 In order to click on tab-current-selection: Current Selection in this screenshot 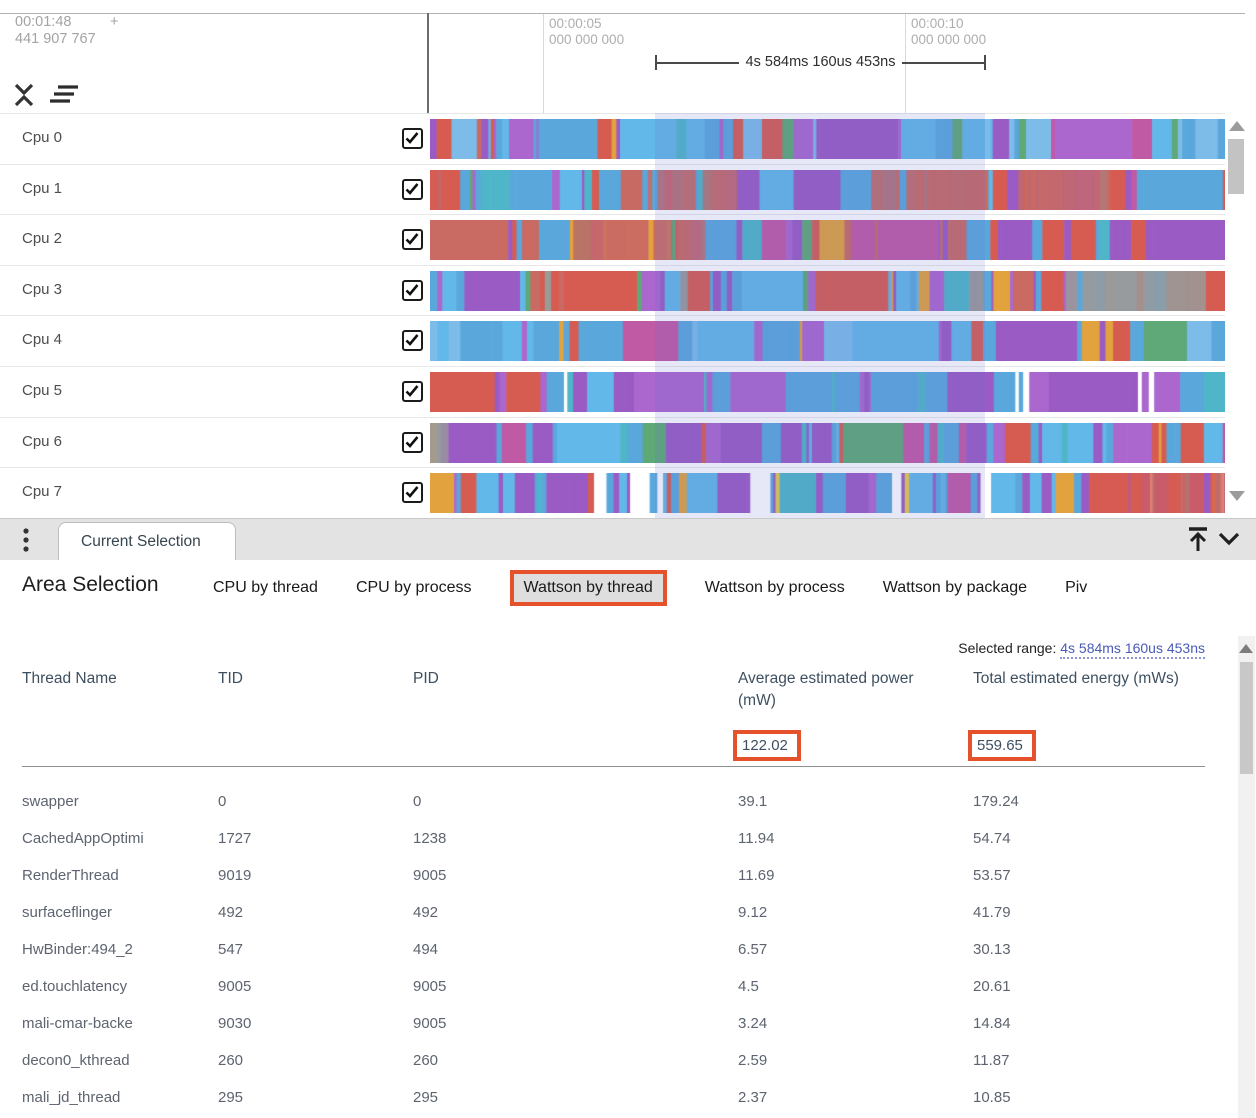, I will do `click(147, 541)`.